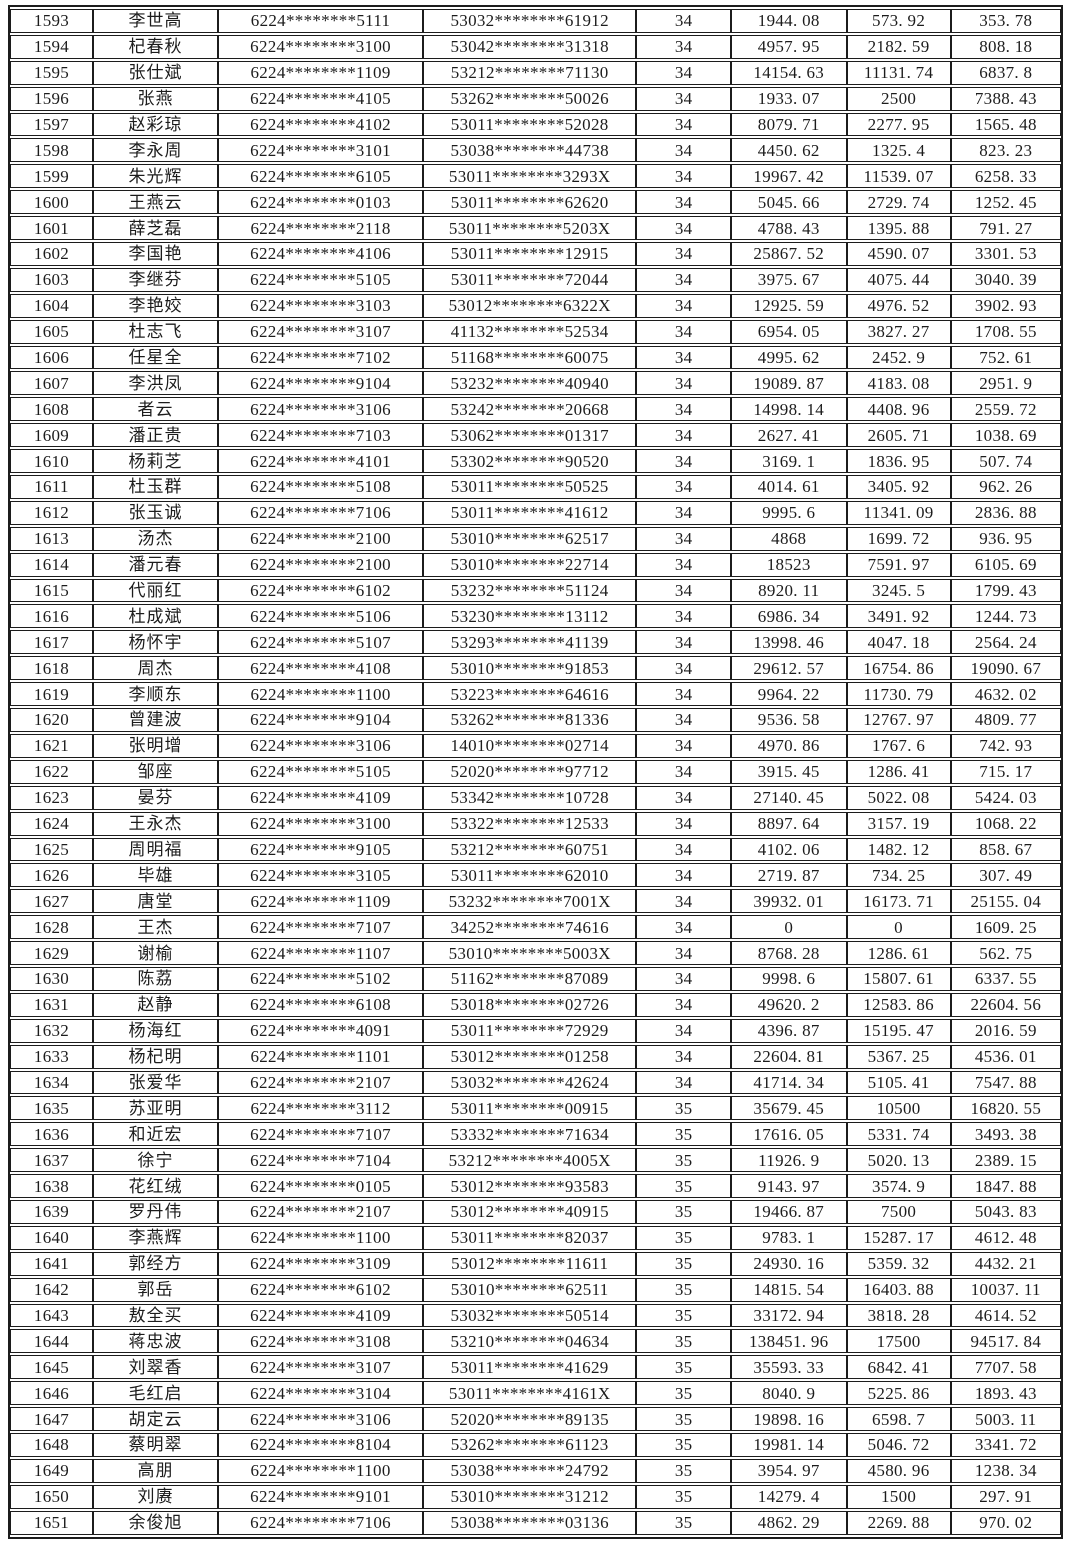 The image size is (1080, 1542). Describe the element at coordinates (898, 1341) in the screenshot. I see `cell-amount-2: 17500` at that location.